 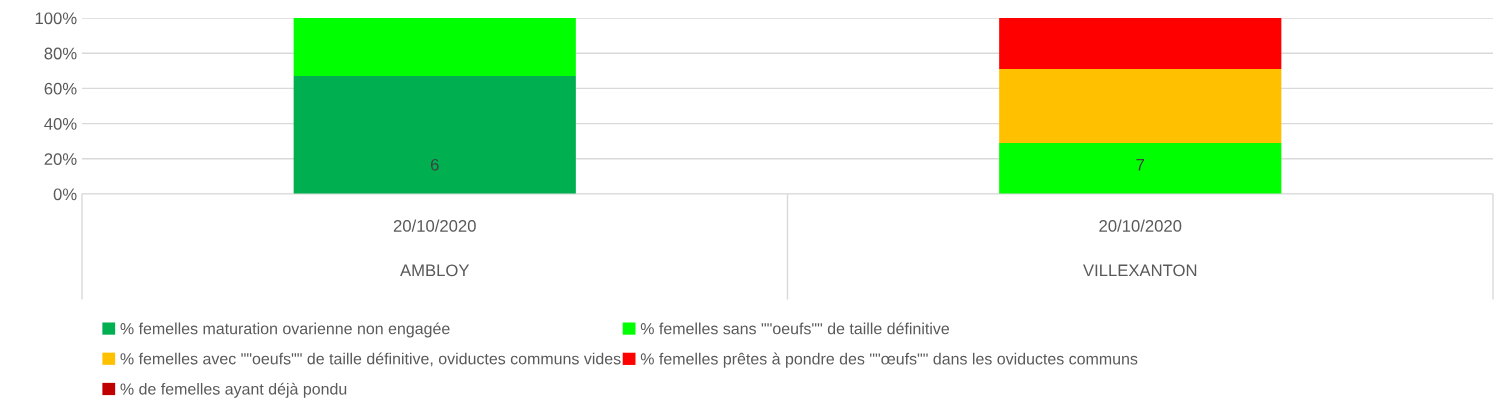 I want to click on y-tick-label: 0%, so click(x=65, y=194).